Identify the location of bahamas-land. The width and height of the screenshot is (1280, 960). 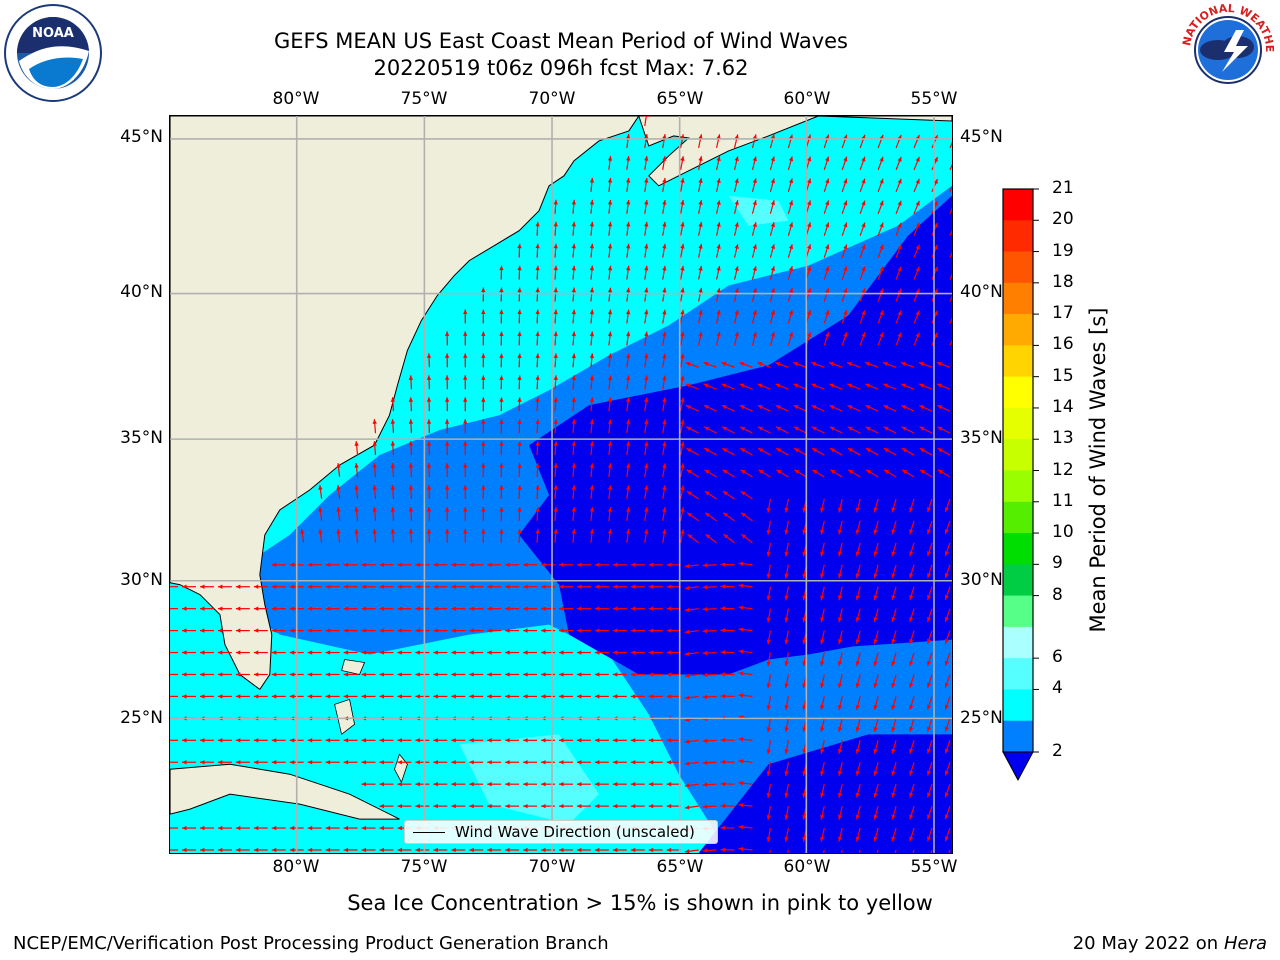
(345, 717).